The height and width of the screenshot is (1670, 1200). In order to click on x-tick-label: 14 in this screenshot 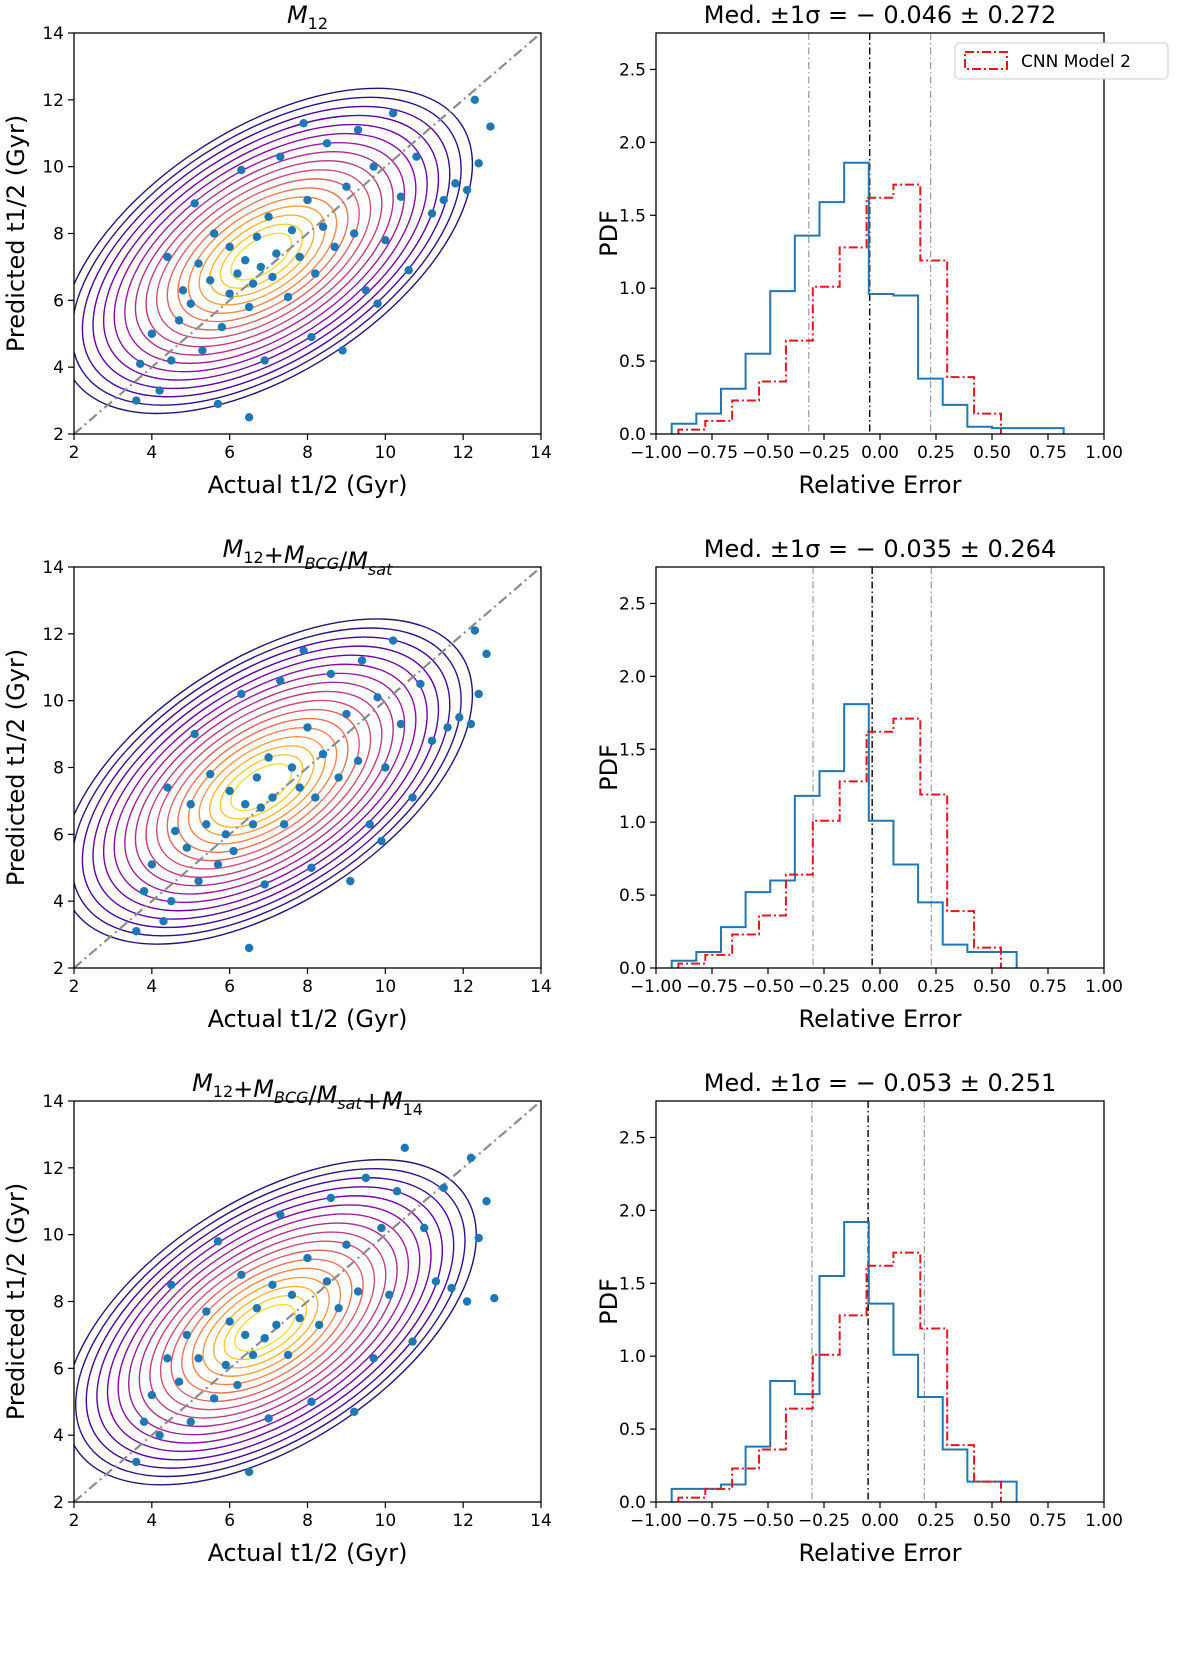, I will do `click(541, 987)`.